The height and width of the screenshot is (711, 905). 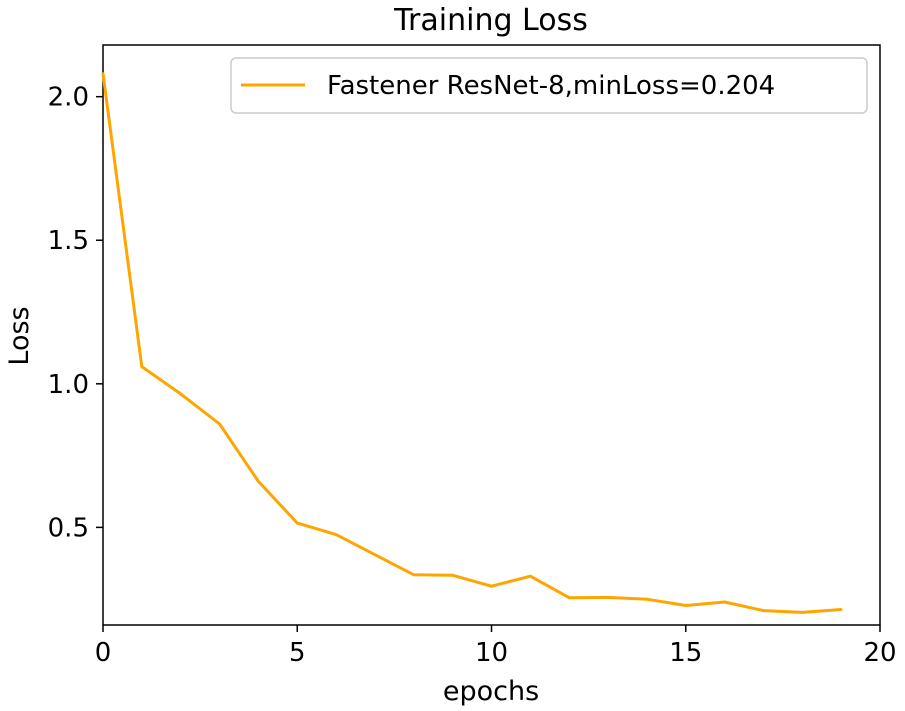 I want to click on legend-label: Fastener ResNet-8,minLoss=0.204, so click(x=551, y=86).